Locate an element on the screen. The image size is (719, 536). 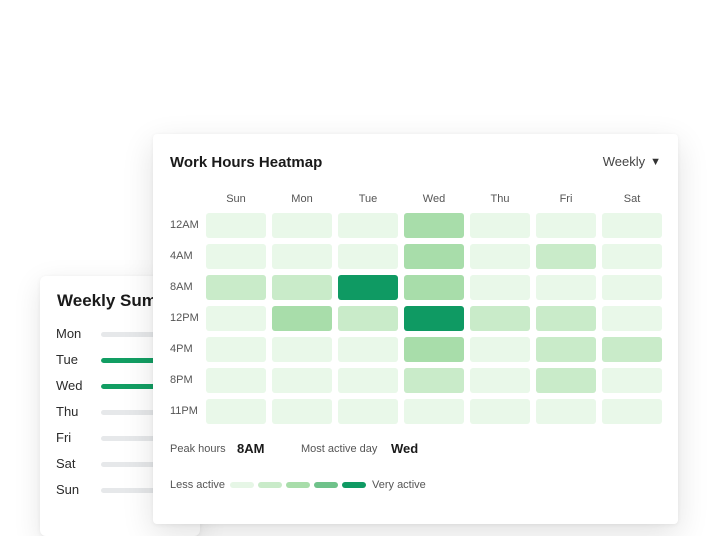
summary-day-row: Fri is located at coordinates (128, 438).